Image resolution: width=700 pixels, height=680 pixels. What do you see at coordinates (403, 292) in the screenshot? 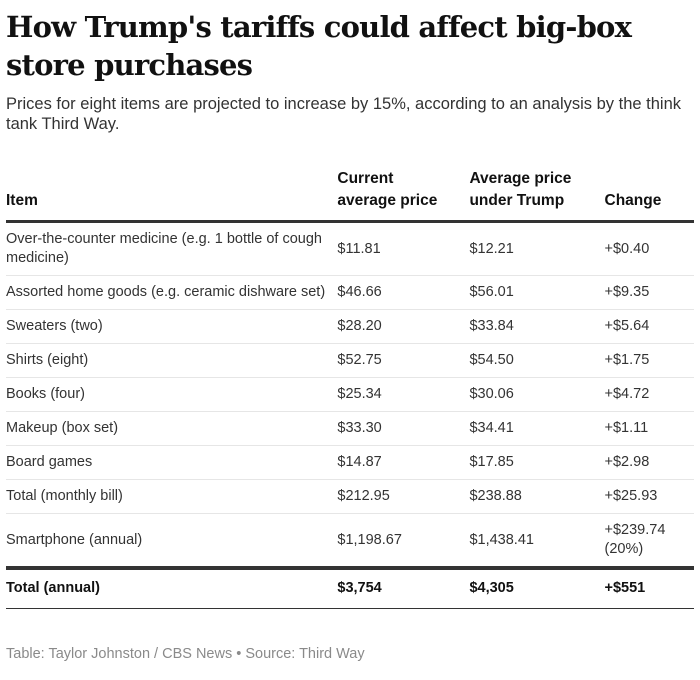
I see `cell-current-price: $46.66` at bounding box center [403, 292].